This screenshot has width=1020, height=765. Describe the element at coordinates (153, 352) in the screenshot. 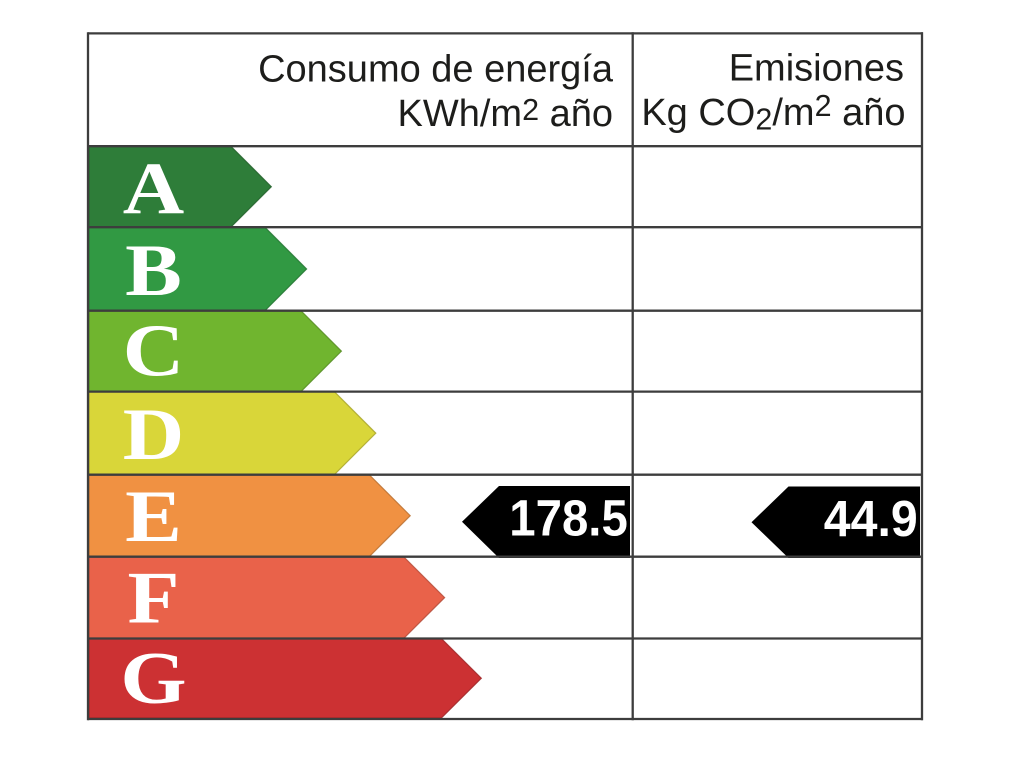

I see `svg-text: C` at that location.